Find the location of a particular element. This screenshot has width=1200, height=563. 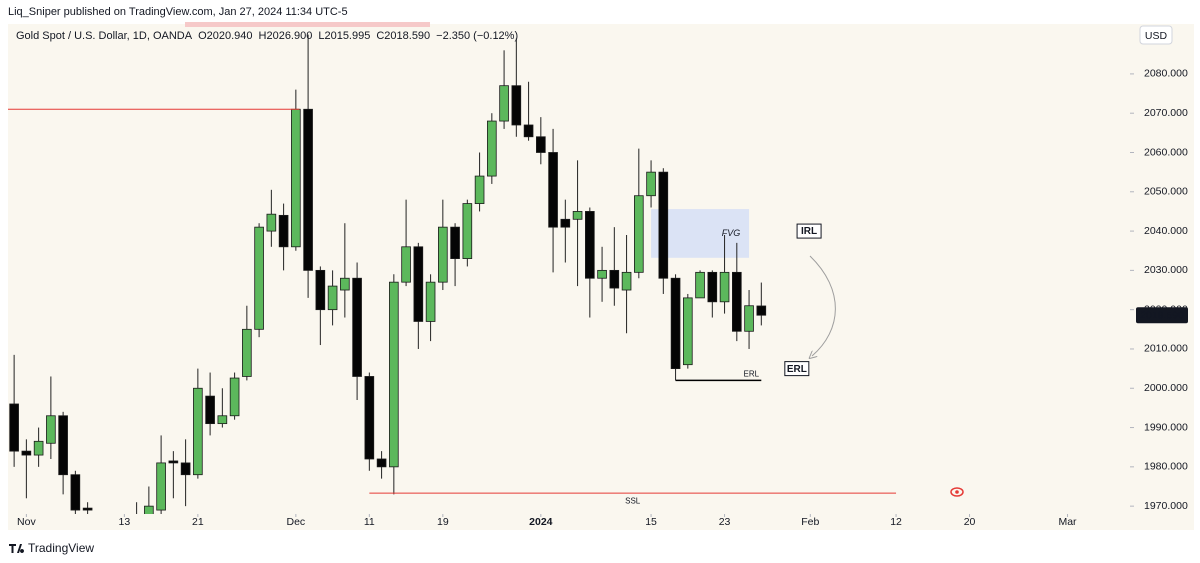

tag-label: ERL is located at coordinates (797, 369).